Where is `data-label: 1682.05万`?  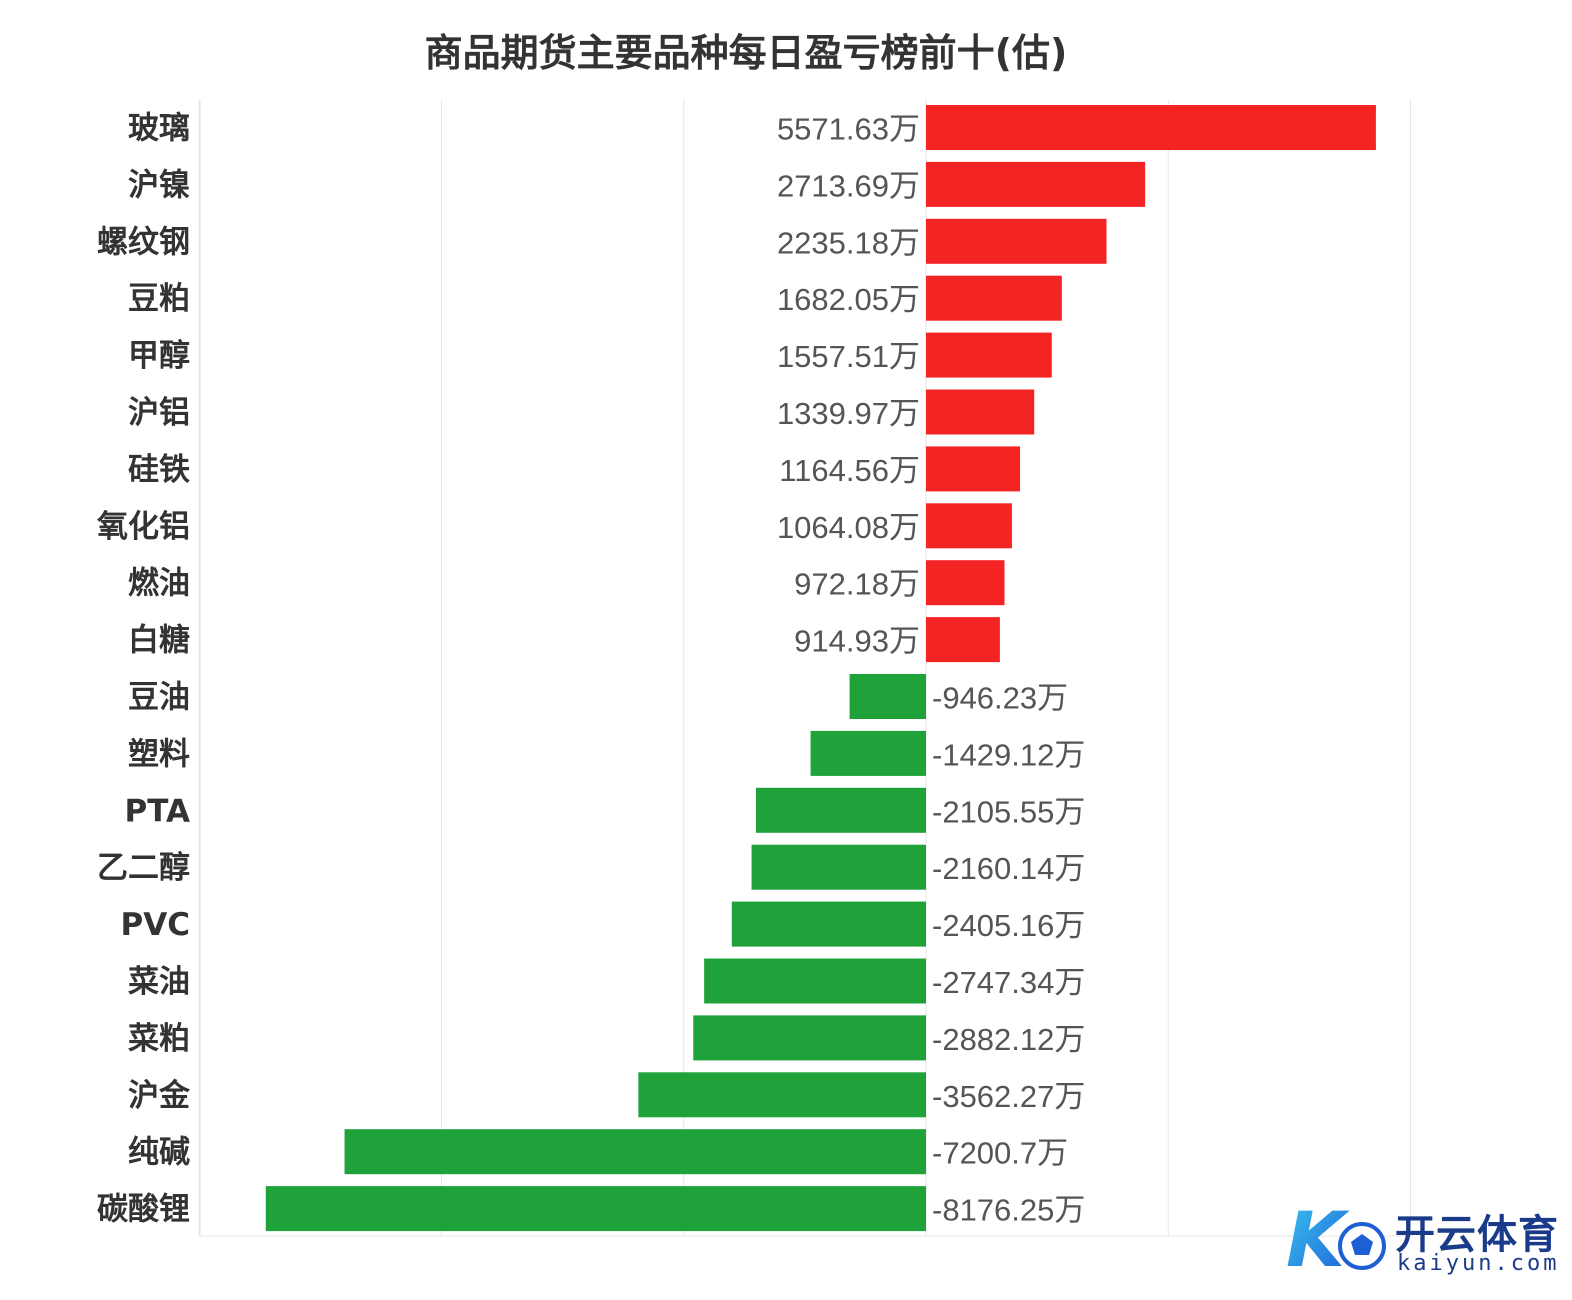 data-label: 1682.05万 is located at coordinates (848, 299).